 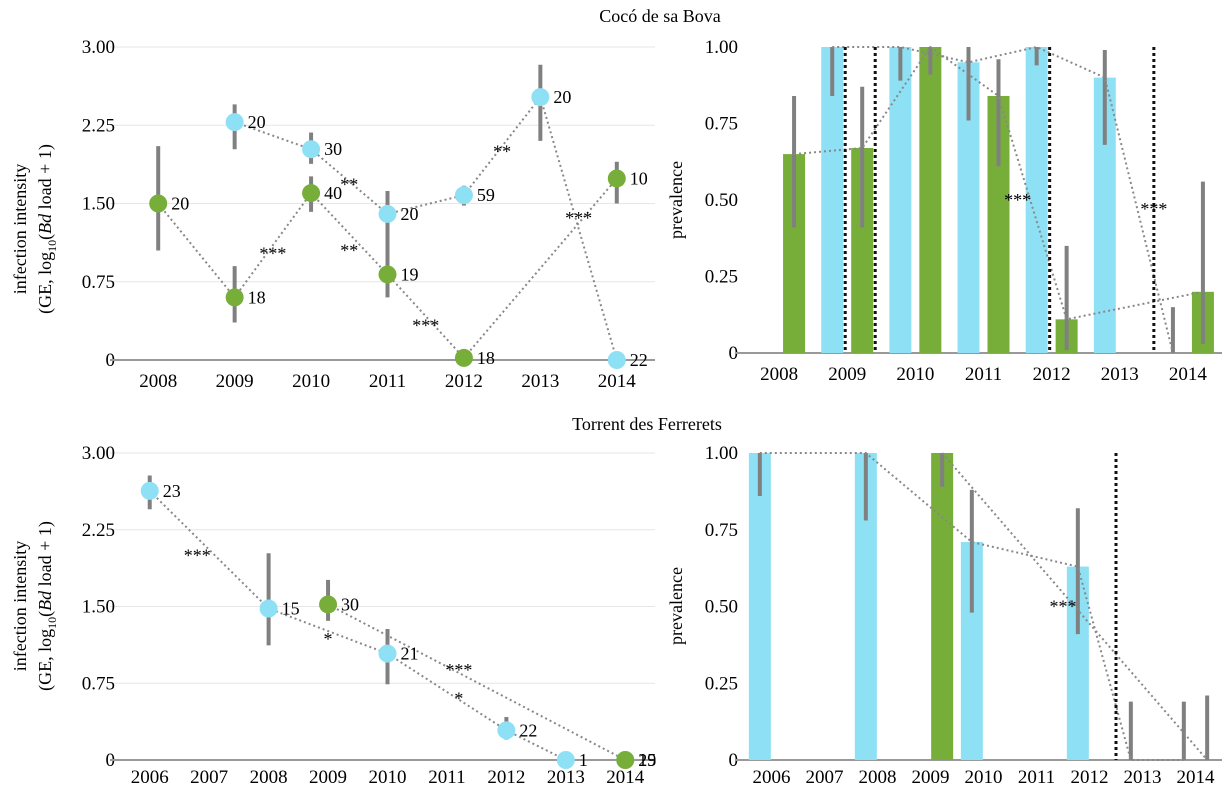 I want to click on xtick-label: 2011, so click(x=983, y=374).